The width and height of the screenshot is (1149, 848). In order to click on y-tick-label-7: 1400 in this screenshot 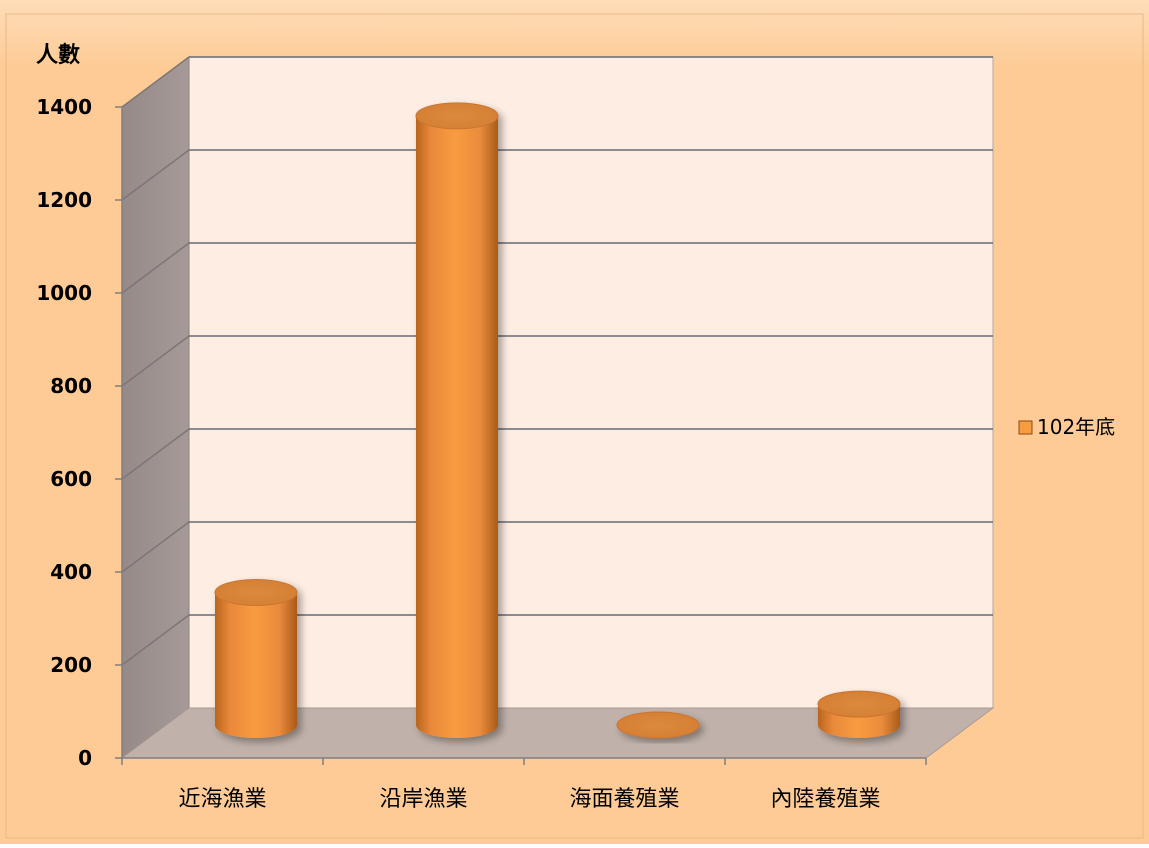, I will do `click(64, 107)`.